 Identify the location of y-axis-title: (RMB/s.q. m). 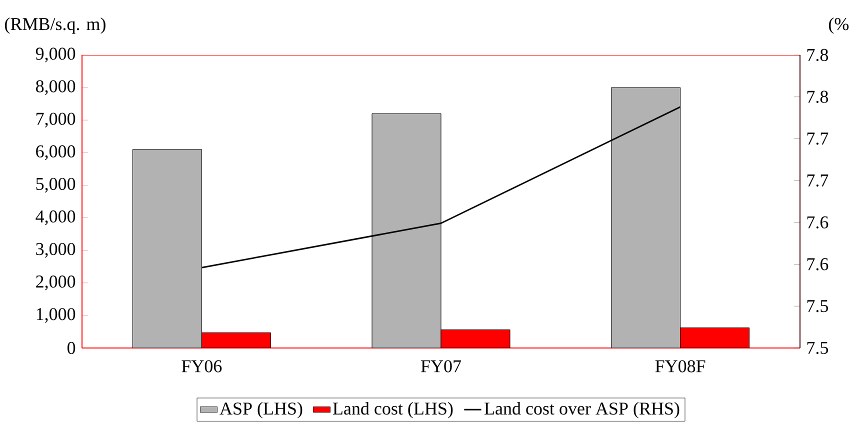
(55, 25).